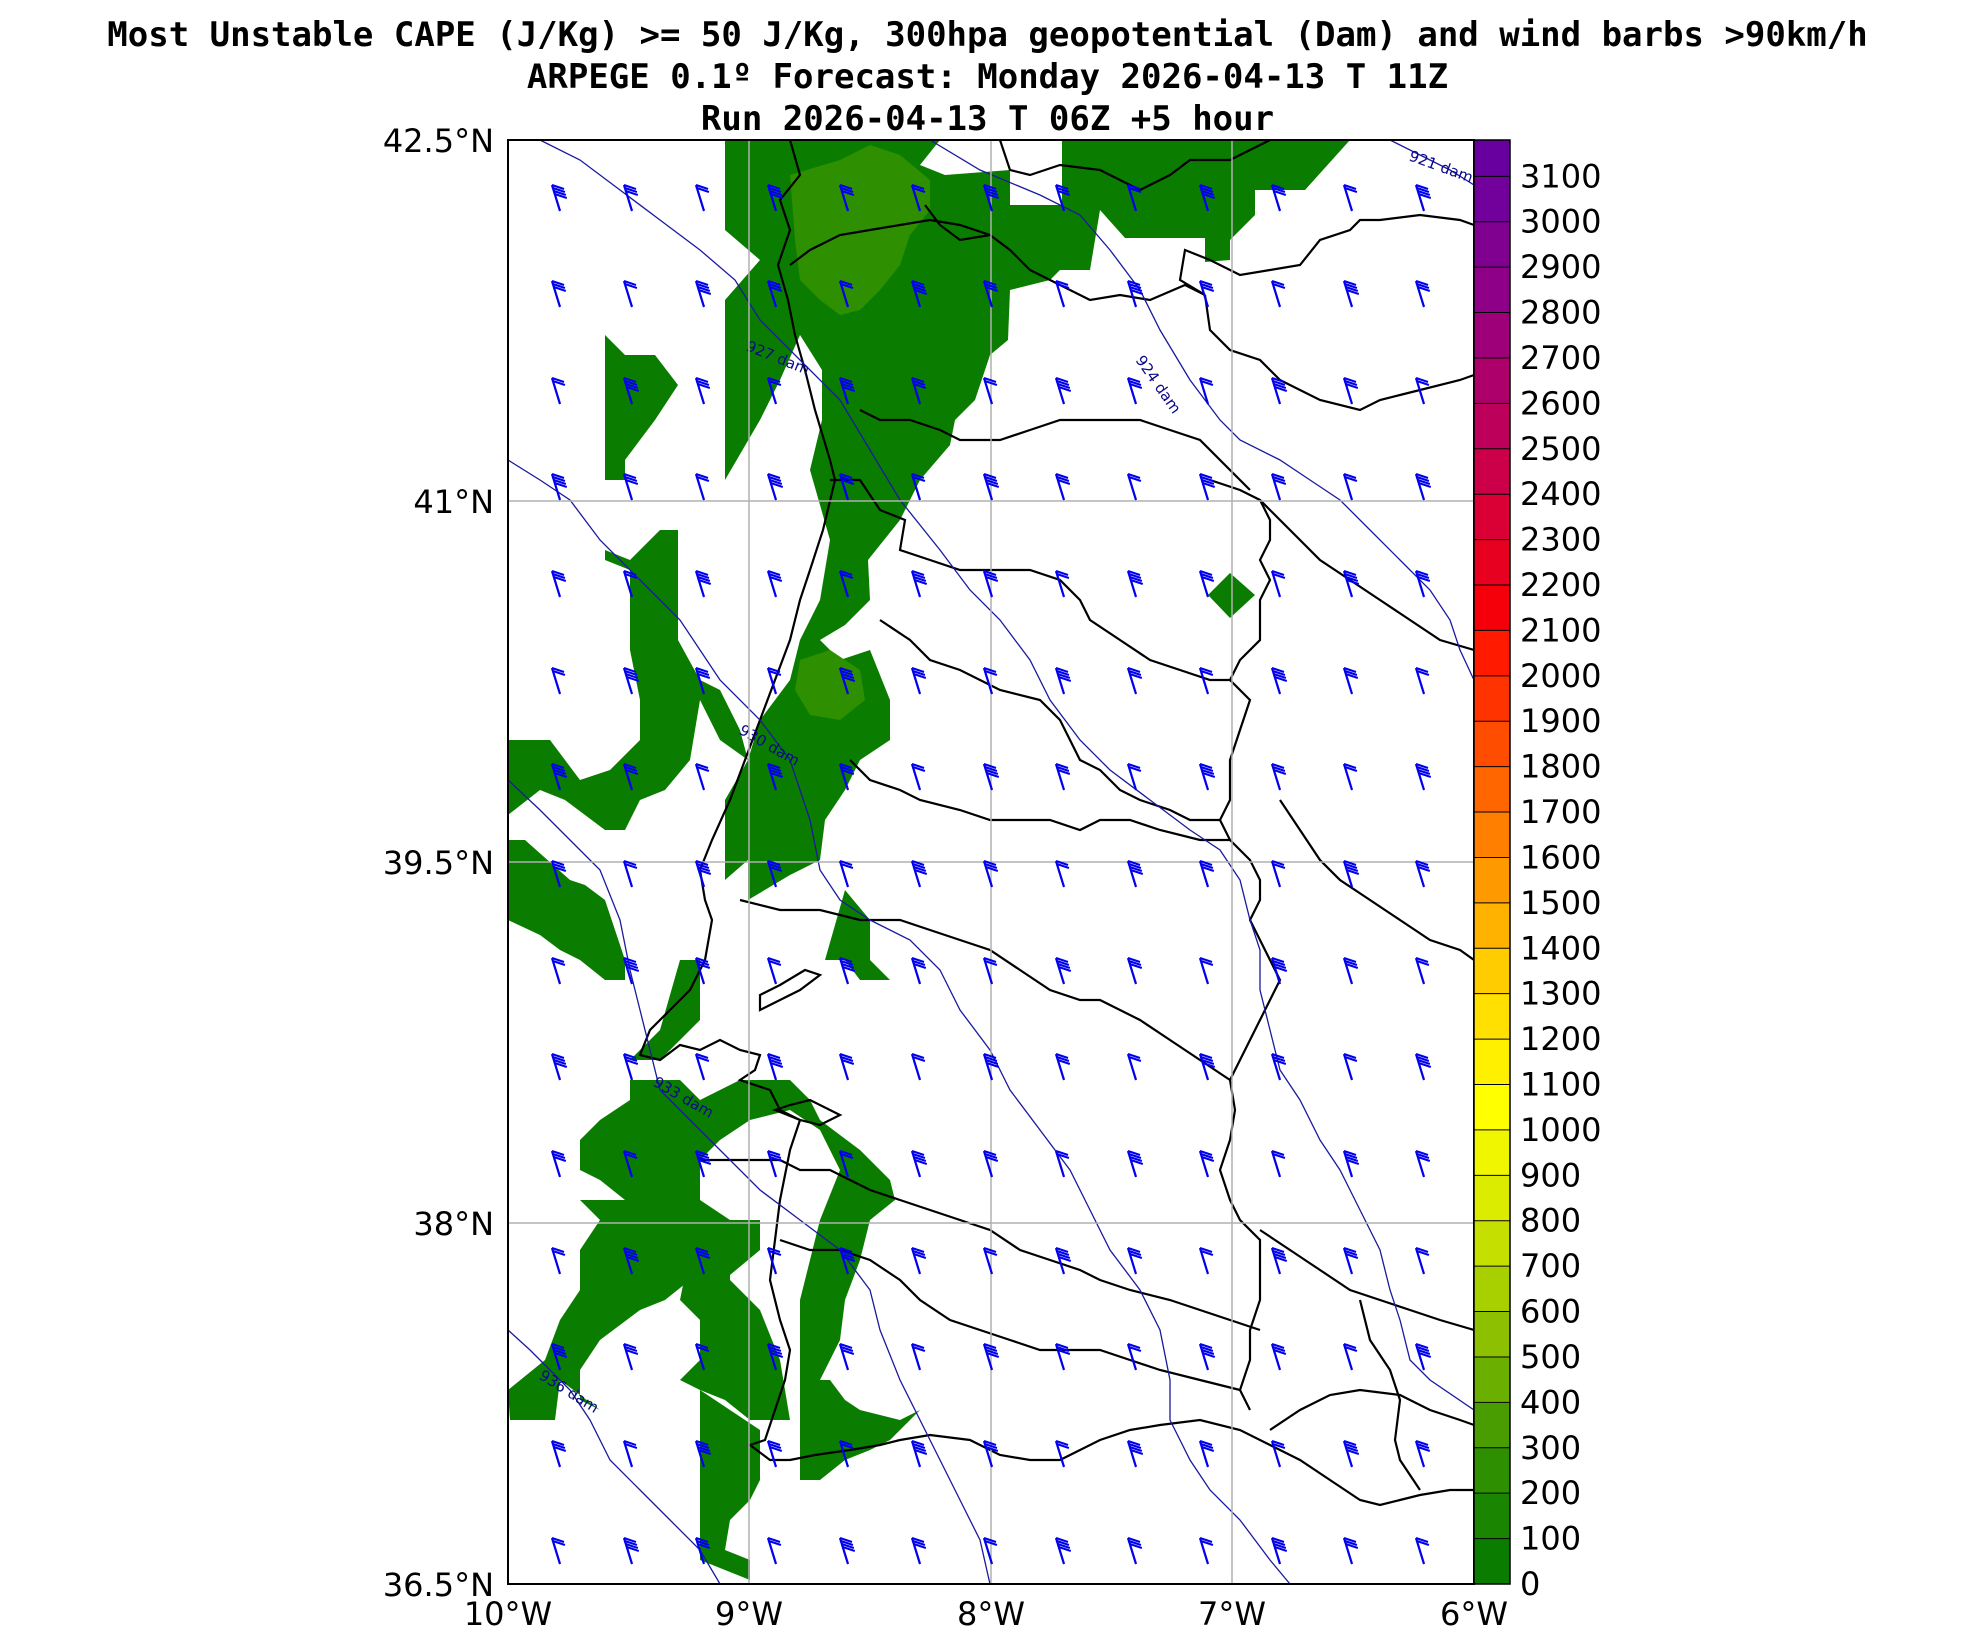 The width and height of the screenshot is (1975, 1646). What do you see at coordinates (1560, 857) in the screenshot?
I see `colorbar-label: 1600` at bounding box center [1560, 857].